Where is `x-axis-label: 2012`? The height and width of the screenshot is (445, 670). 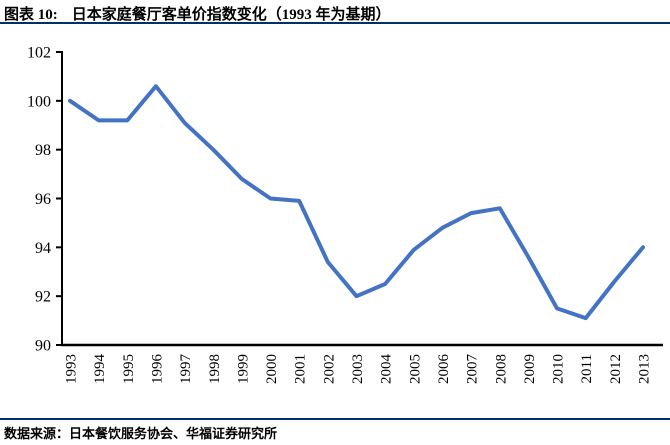
x-axis-label: 2012 is located at coordinates (616, 369).